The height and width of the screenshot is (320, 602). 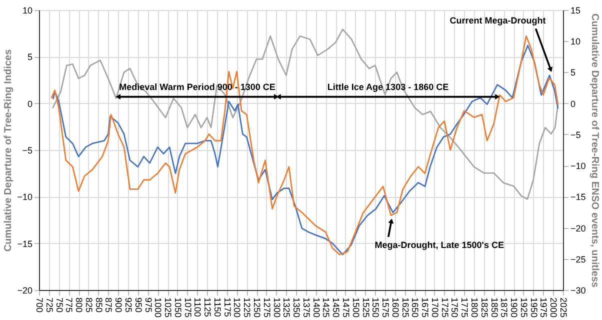 I want to click on x-tick-label: 1125, so click(x=207, y=307).